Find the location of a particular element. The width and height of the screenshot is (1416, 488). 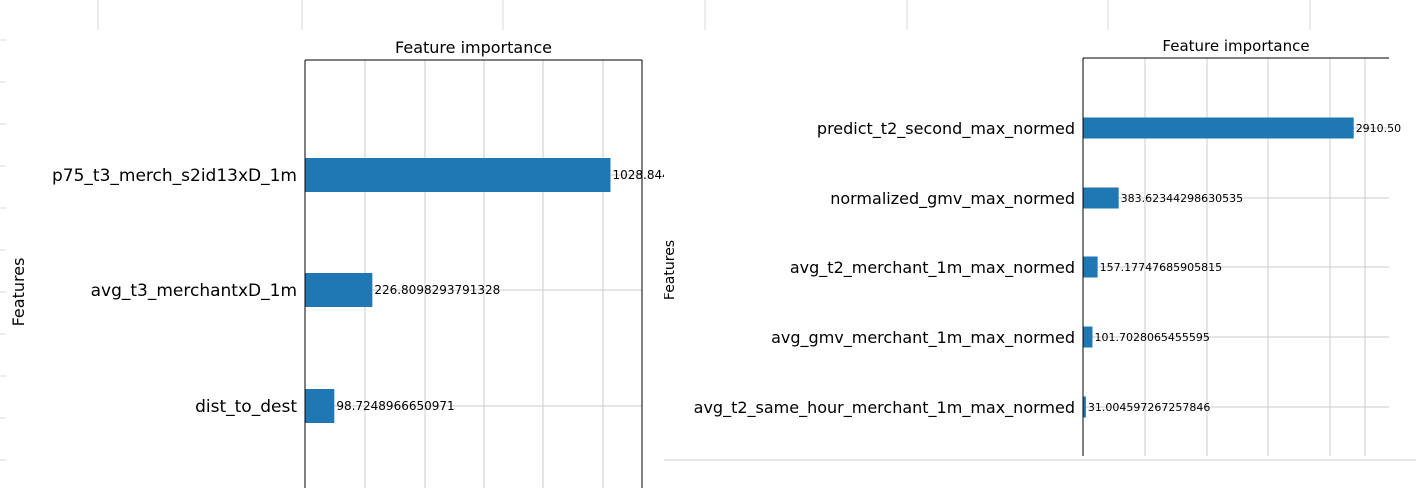

bar-value-label: 383.62344298630535 is located at coordinates (1182, 198).